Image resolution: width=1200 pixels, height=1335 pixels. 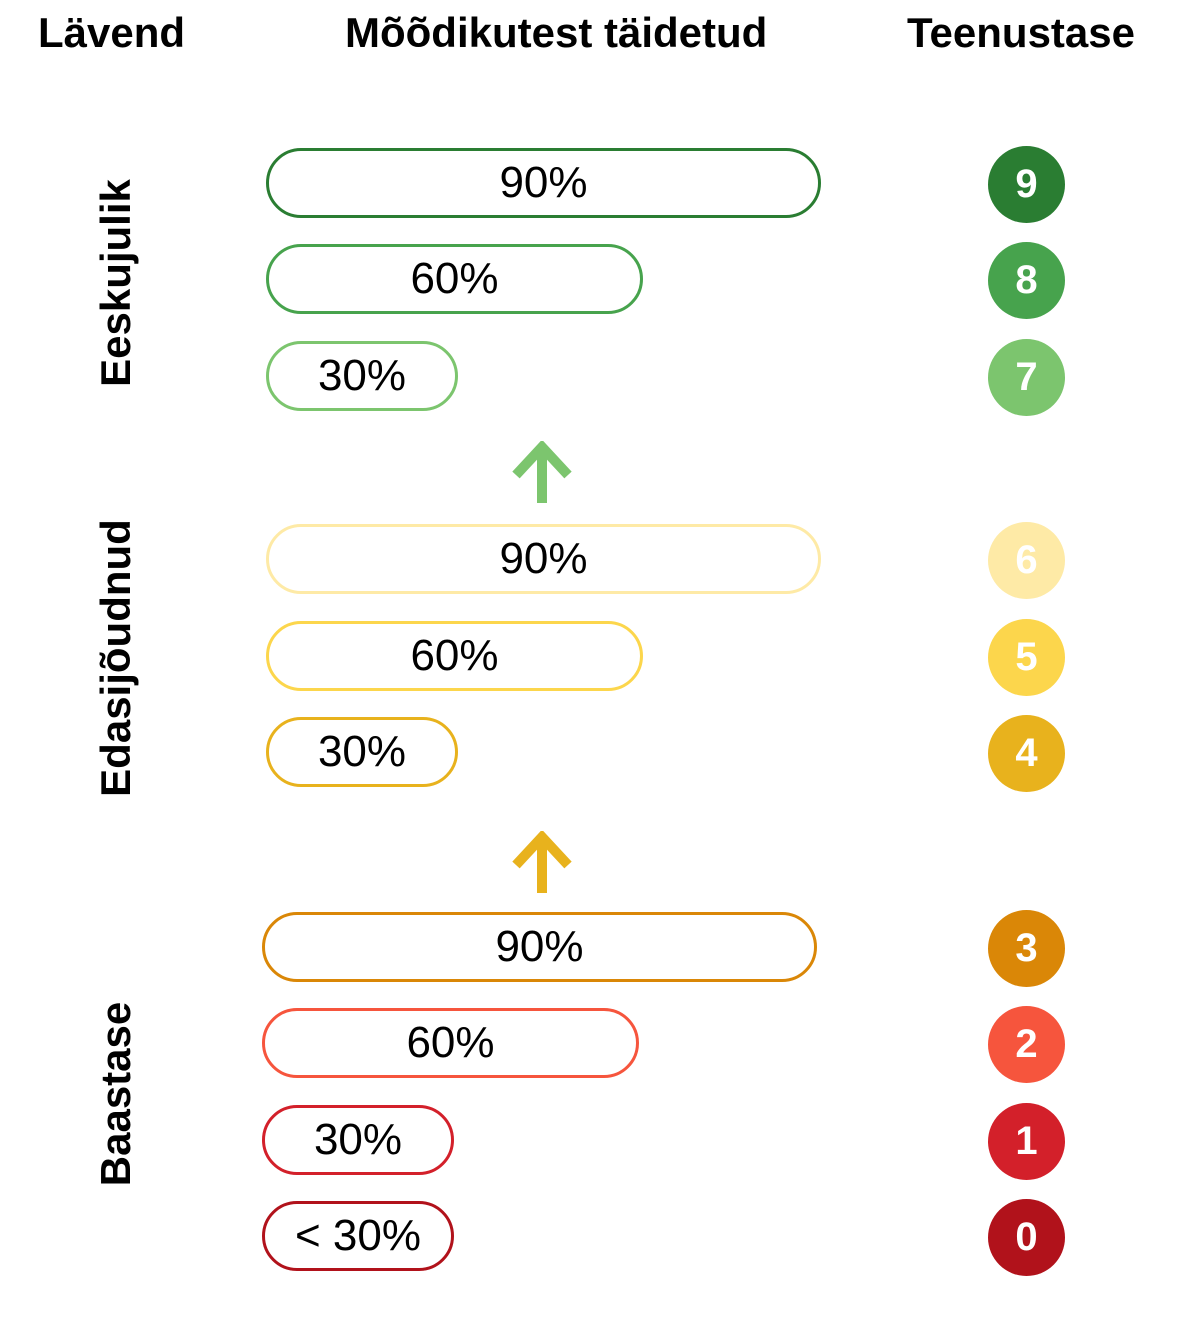 I want to click on percent-bar-level-8: 60%, so click(x=454, y=279).